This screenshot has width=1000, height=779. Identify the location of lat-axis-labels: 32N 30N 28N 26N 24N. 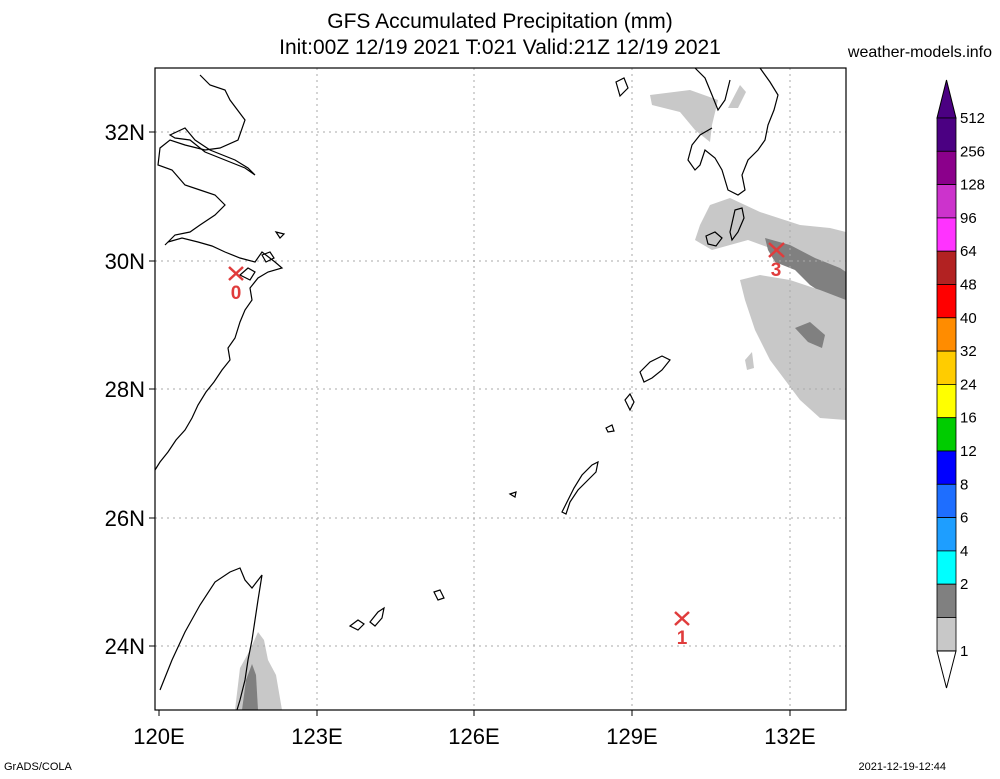
(125, 389).